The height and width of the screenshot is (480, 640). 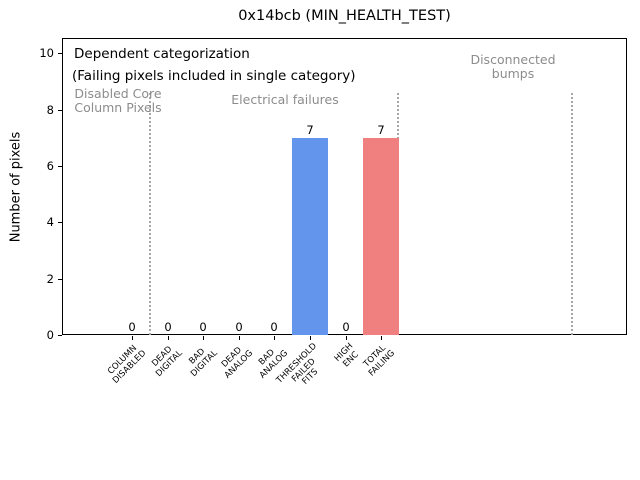 I want to click on section-label-disabled-core-column-pixels: Disabled Core Column Pixels, so click(x=118, y=100).